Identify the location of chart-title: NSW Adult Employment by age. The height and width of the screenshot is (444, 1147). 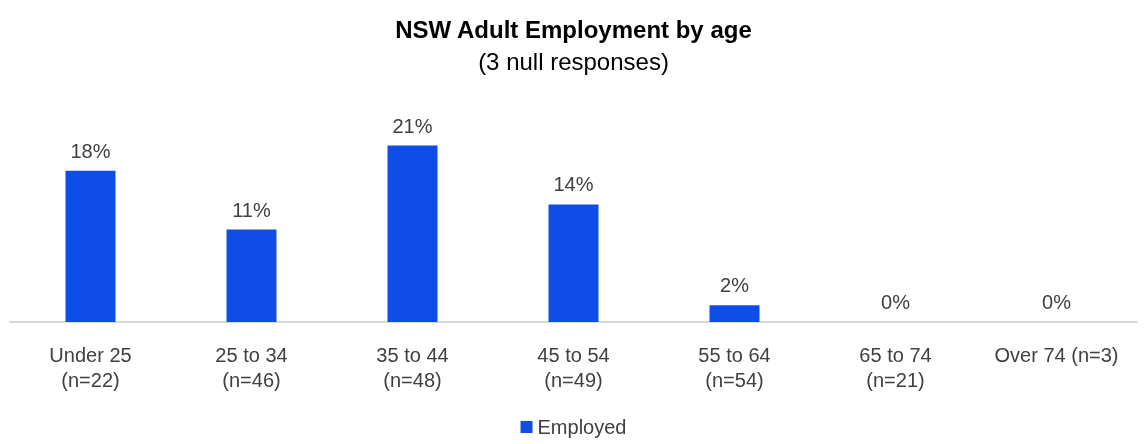
(573, 29).